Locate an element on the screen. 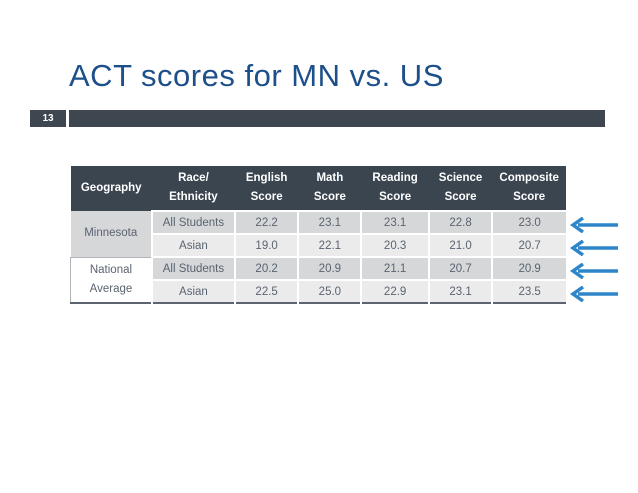 The image size is (638, 493). composite-cell: 23.5 is located at coordinates (528, 291).